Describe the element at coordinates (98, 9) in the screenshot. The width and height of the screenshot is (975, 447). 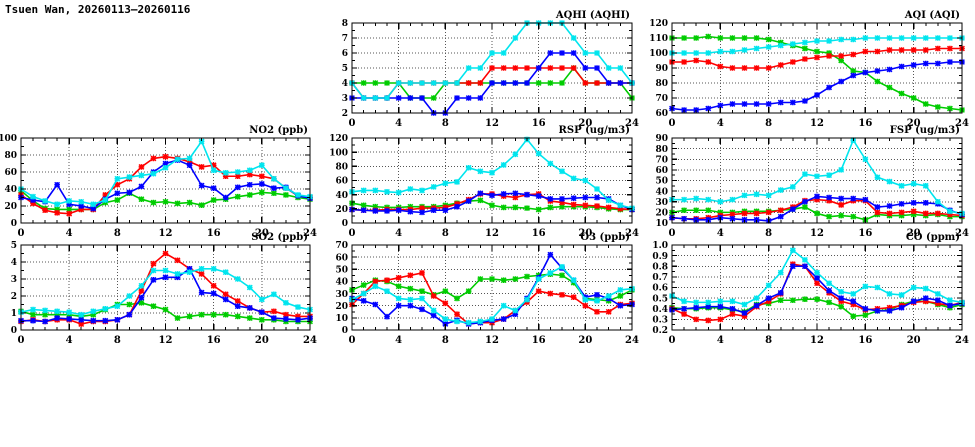
I see `page-title: Tsuen Wan, 20260113–20260116` at that location.